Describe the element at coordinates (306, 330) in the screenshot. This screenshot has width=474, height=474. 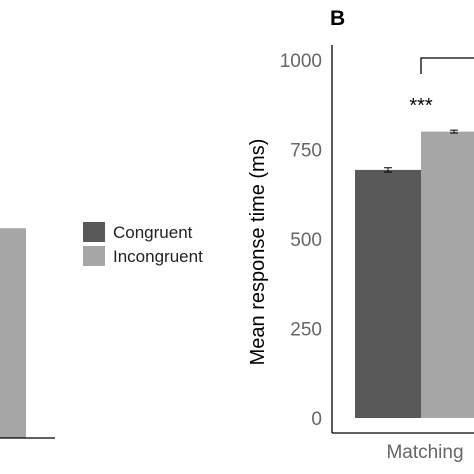
I see `y-tick-label: 250` at that location.